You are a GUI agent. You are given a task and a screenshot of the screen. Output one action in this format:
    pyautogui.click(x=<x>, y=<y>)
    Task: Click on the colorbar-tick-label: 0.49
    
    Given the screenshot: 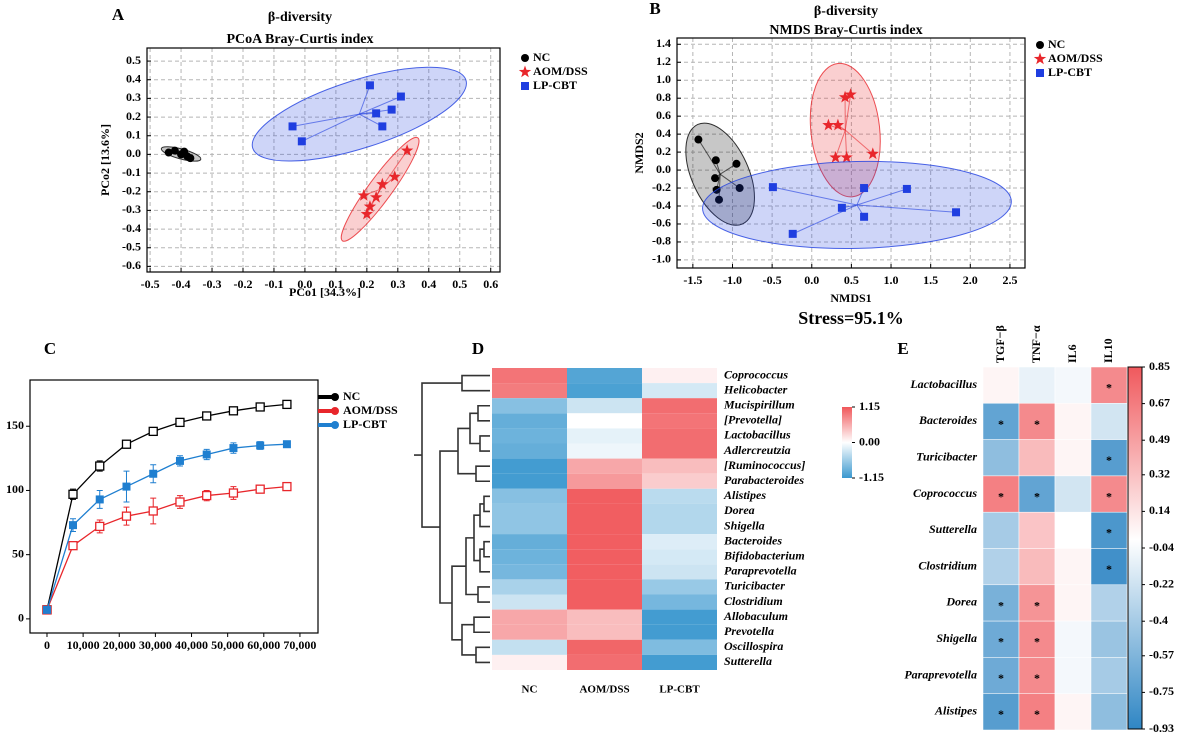 What is the action you would take?
    pyautogui.click(x=1159, y=439)
    